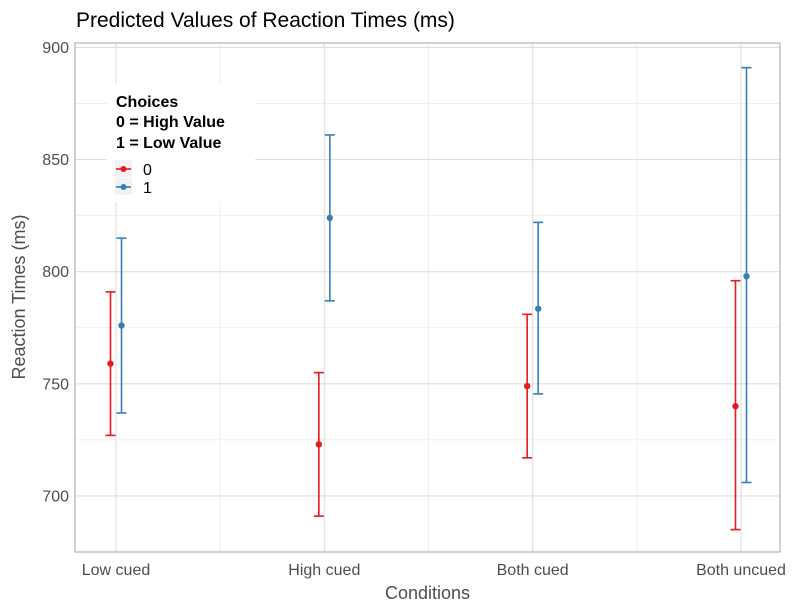 Image resolution: width=794 pixels, height=614 pixels. What do you see at coordinates (116, 570) in the screenshot?
I see `x-tick-label: Low cued` at bounding box center [116, 570].